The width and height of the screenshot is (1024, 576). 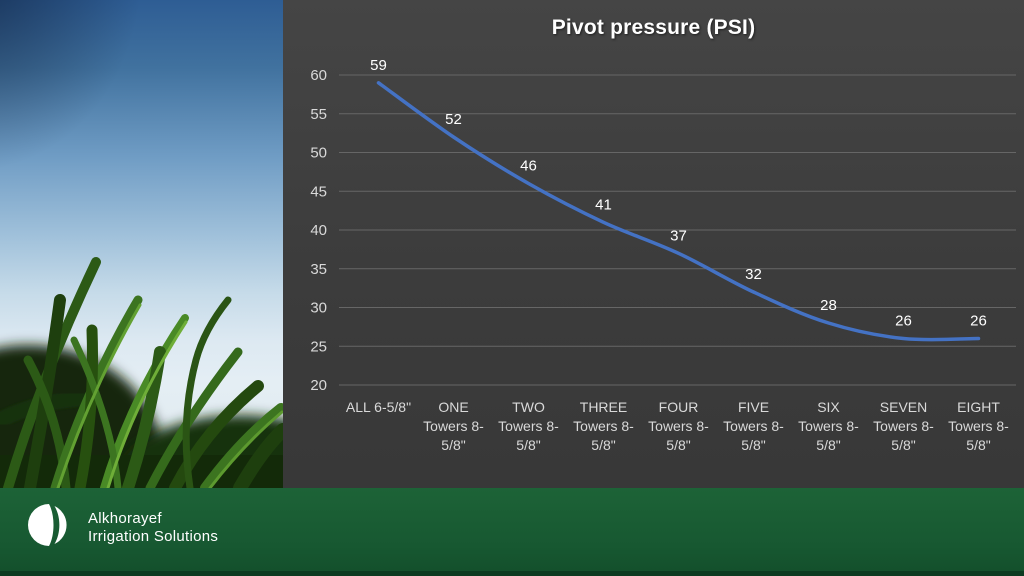 I want to click on data-label: 28, so click(x=828, y=305).